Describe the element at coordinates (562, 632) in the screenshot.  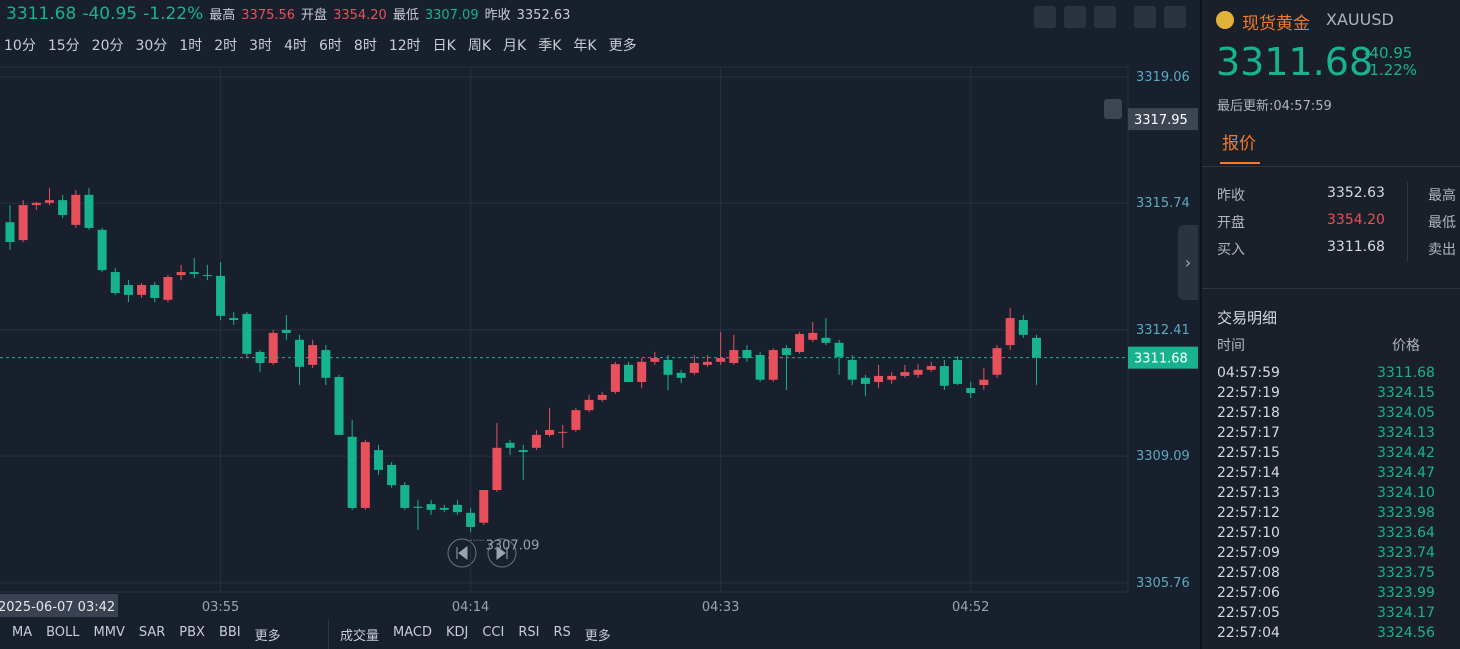
I see `indicator-tab: RS` at that location.